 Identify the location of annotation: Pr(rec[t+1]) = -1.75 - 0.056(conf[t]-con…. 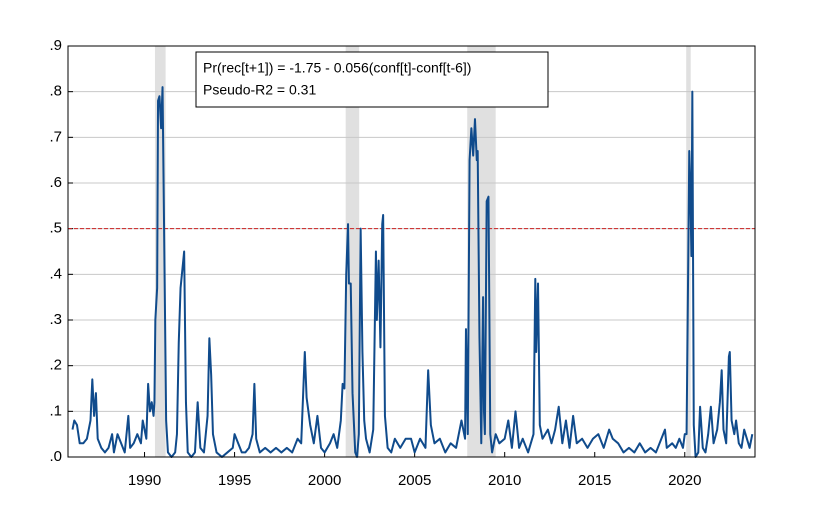
(337, 68).